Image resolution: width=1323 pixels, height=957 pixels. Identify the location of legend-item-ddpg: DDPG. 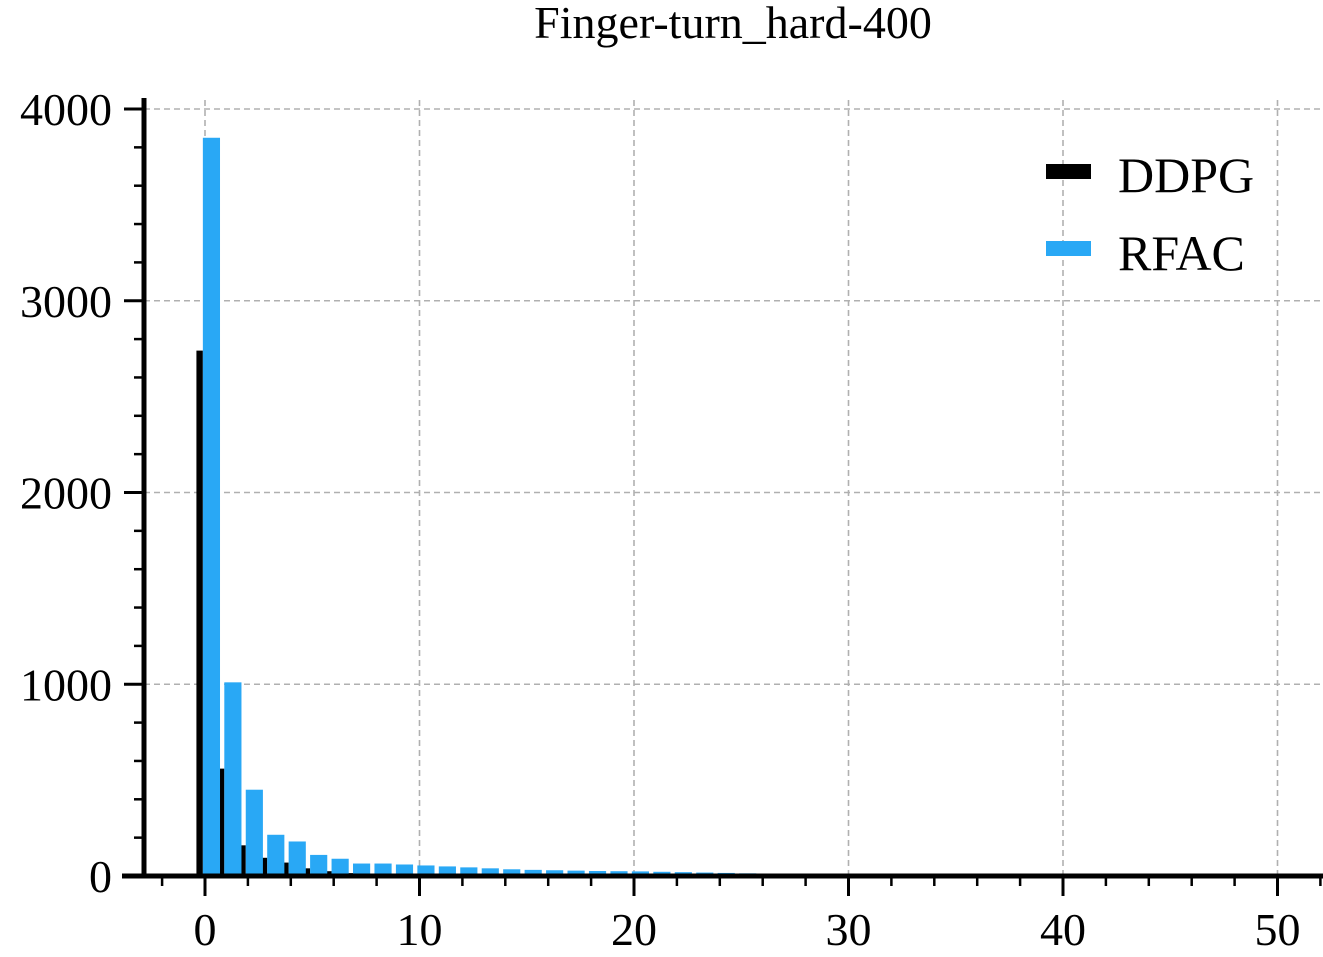
(1150, 175).